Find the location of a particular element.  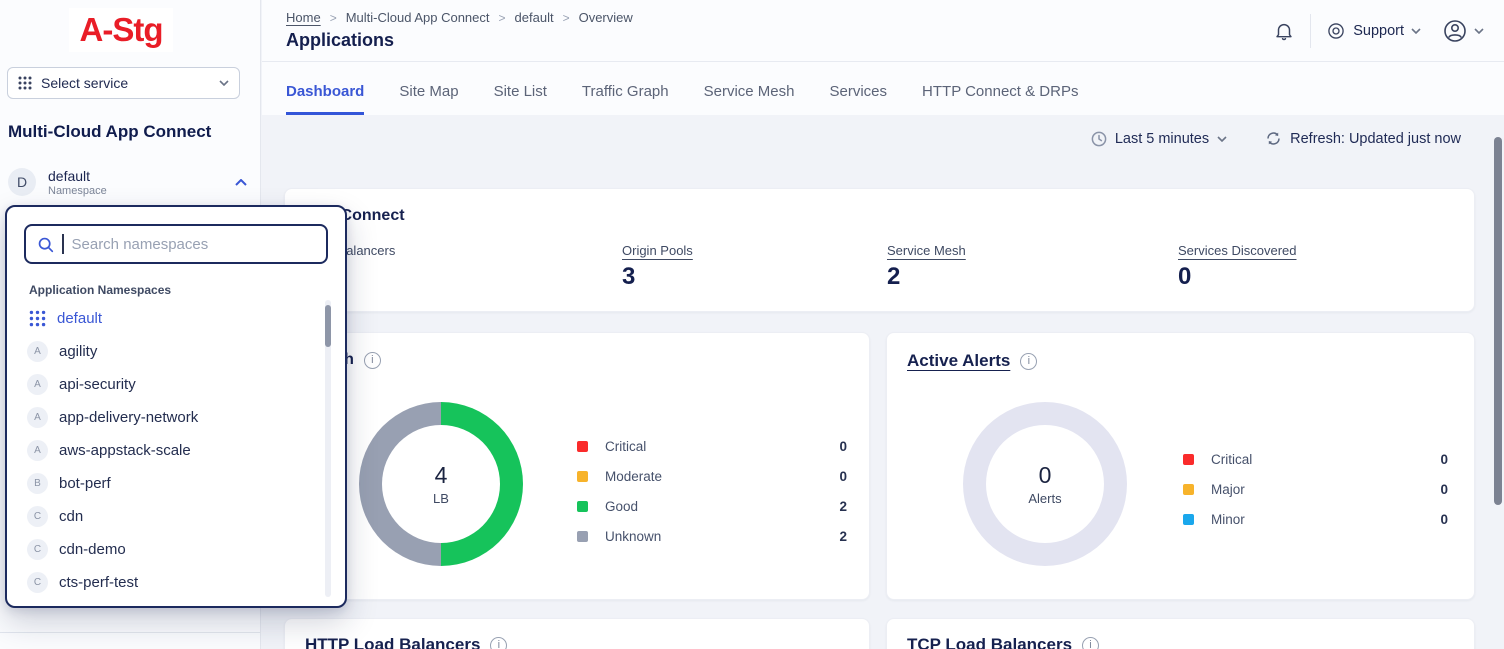

metric-label: Services Discovered is located at coordinates (1237, 250).